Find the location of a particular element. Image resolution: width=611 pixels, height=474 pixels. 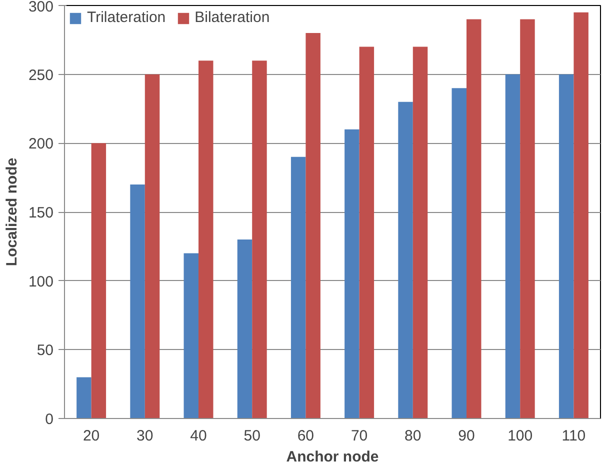

x-tick-label: 90 is located at coordinates (466, 436).